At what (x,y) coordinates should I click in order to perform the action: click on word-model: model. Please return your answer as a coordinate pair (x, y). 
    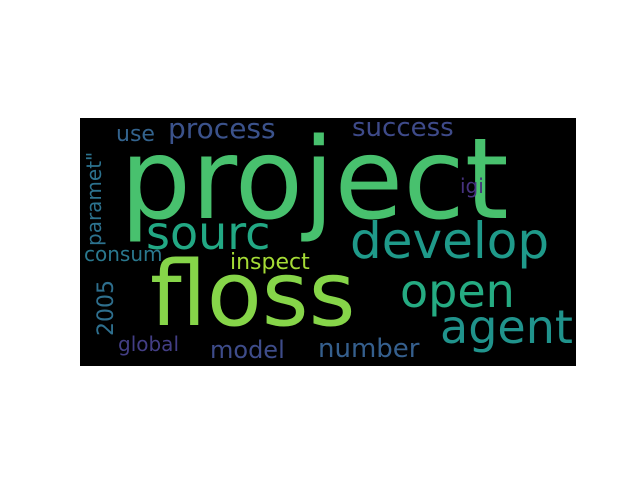
    Looking at the image, I should click on (247, 350).